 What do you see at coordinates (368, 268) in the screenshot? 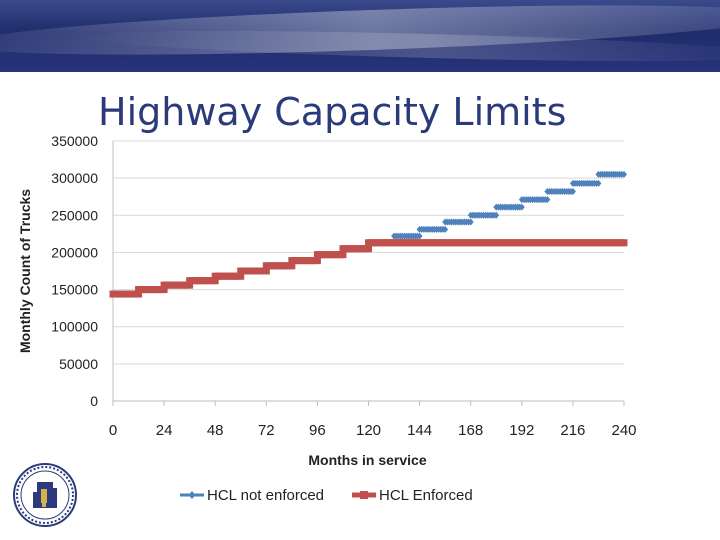
I see `series-hcl-enforced` at bounding box center [368, 268].